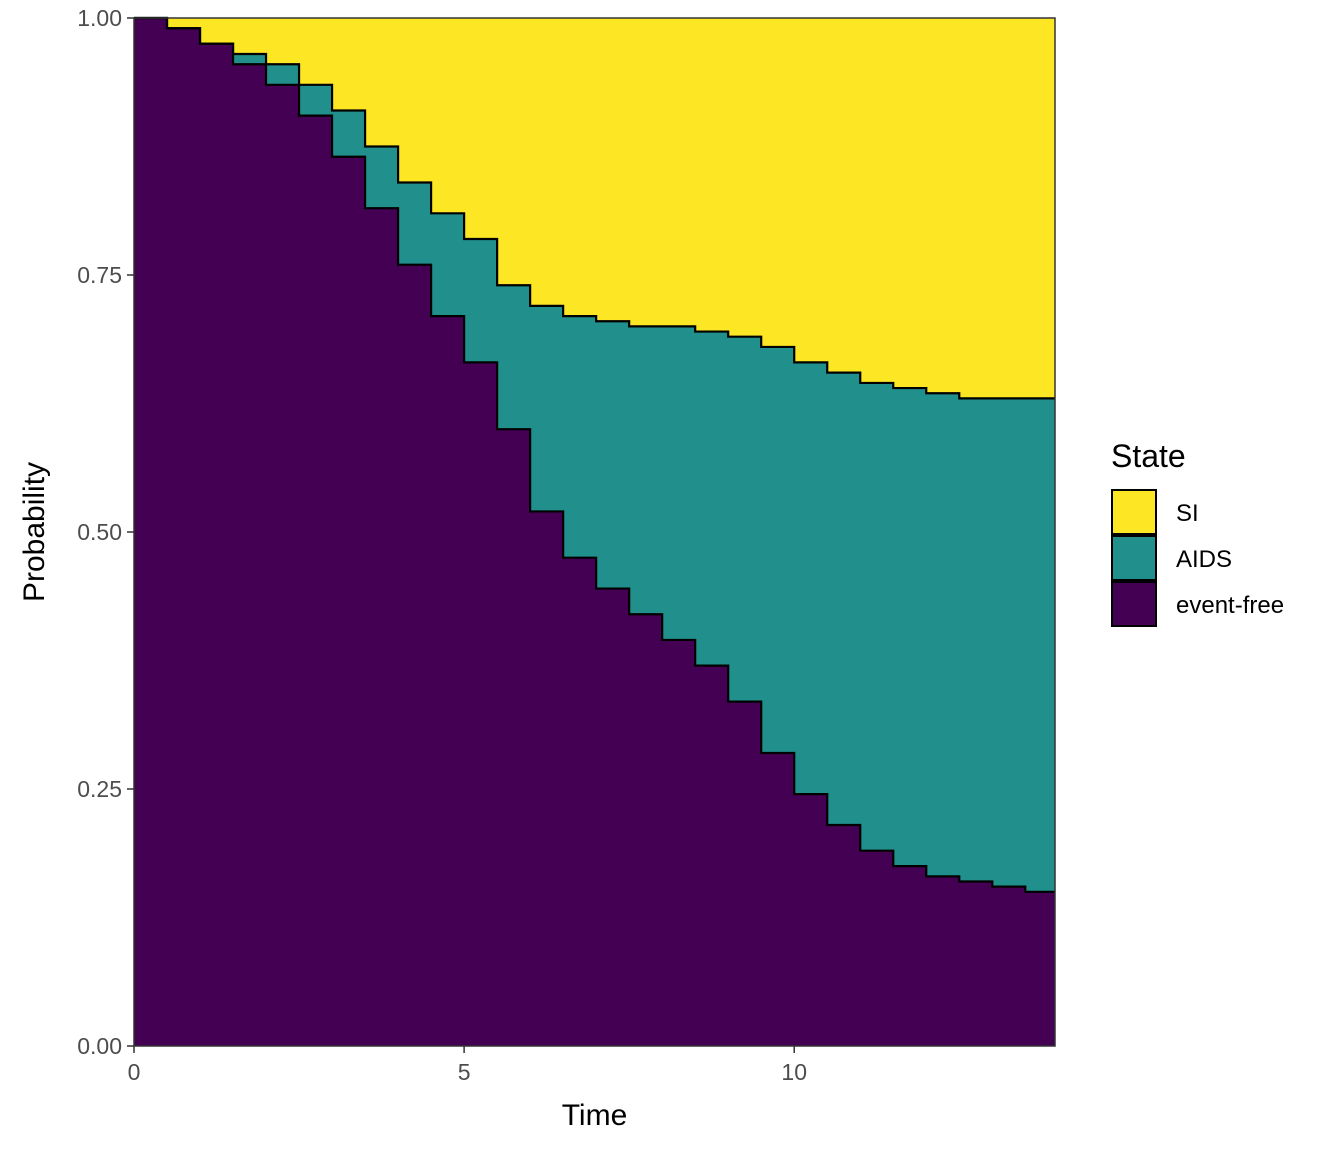 The width and height of the screenshot is (1344, 1152). I want to click on legend: State SI AIDS event-free, so click(1197, 532).